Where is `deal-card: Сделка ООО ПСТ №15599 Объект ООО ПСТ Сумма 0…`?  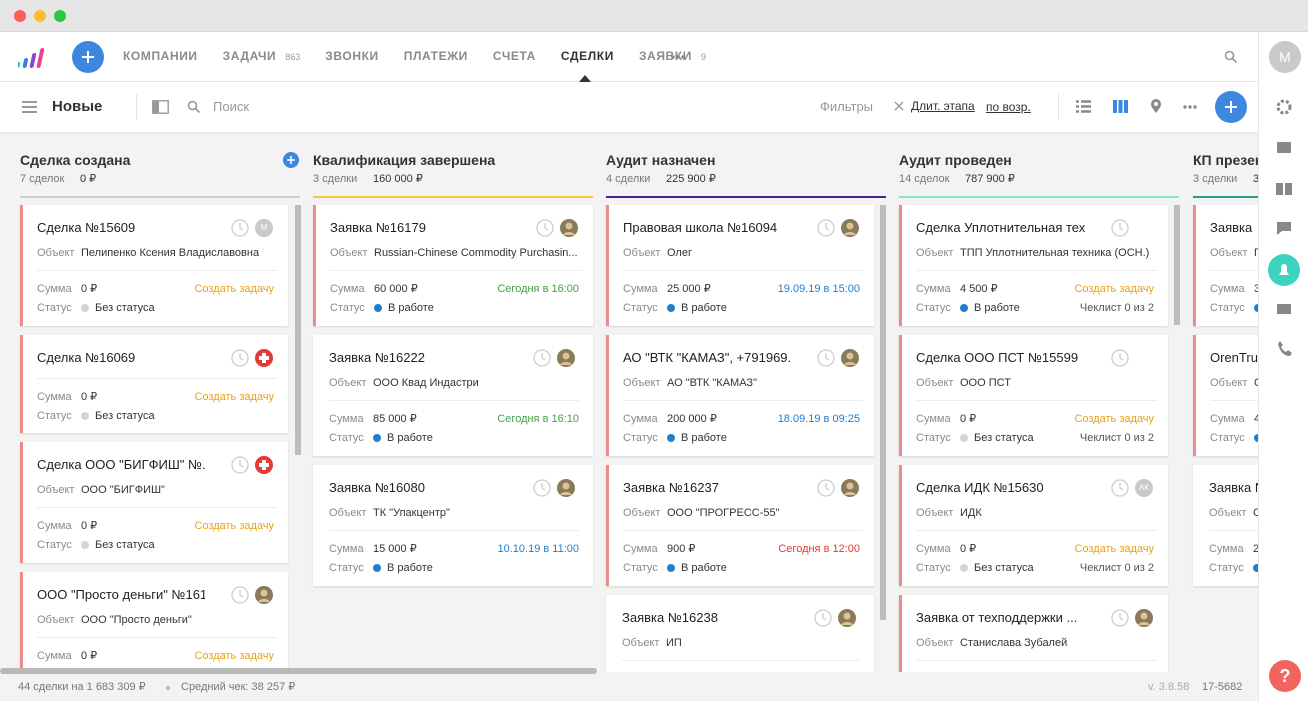 deal-card: Сделка ООО ПСТ №15599 Объект ООО ПСТ Сумма 0… is located at coordinates (1033, 395).